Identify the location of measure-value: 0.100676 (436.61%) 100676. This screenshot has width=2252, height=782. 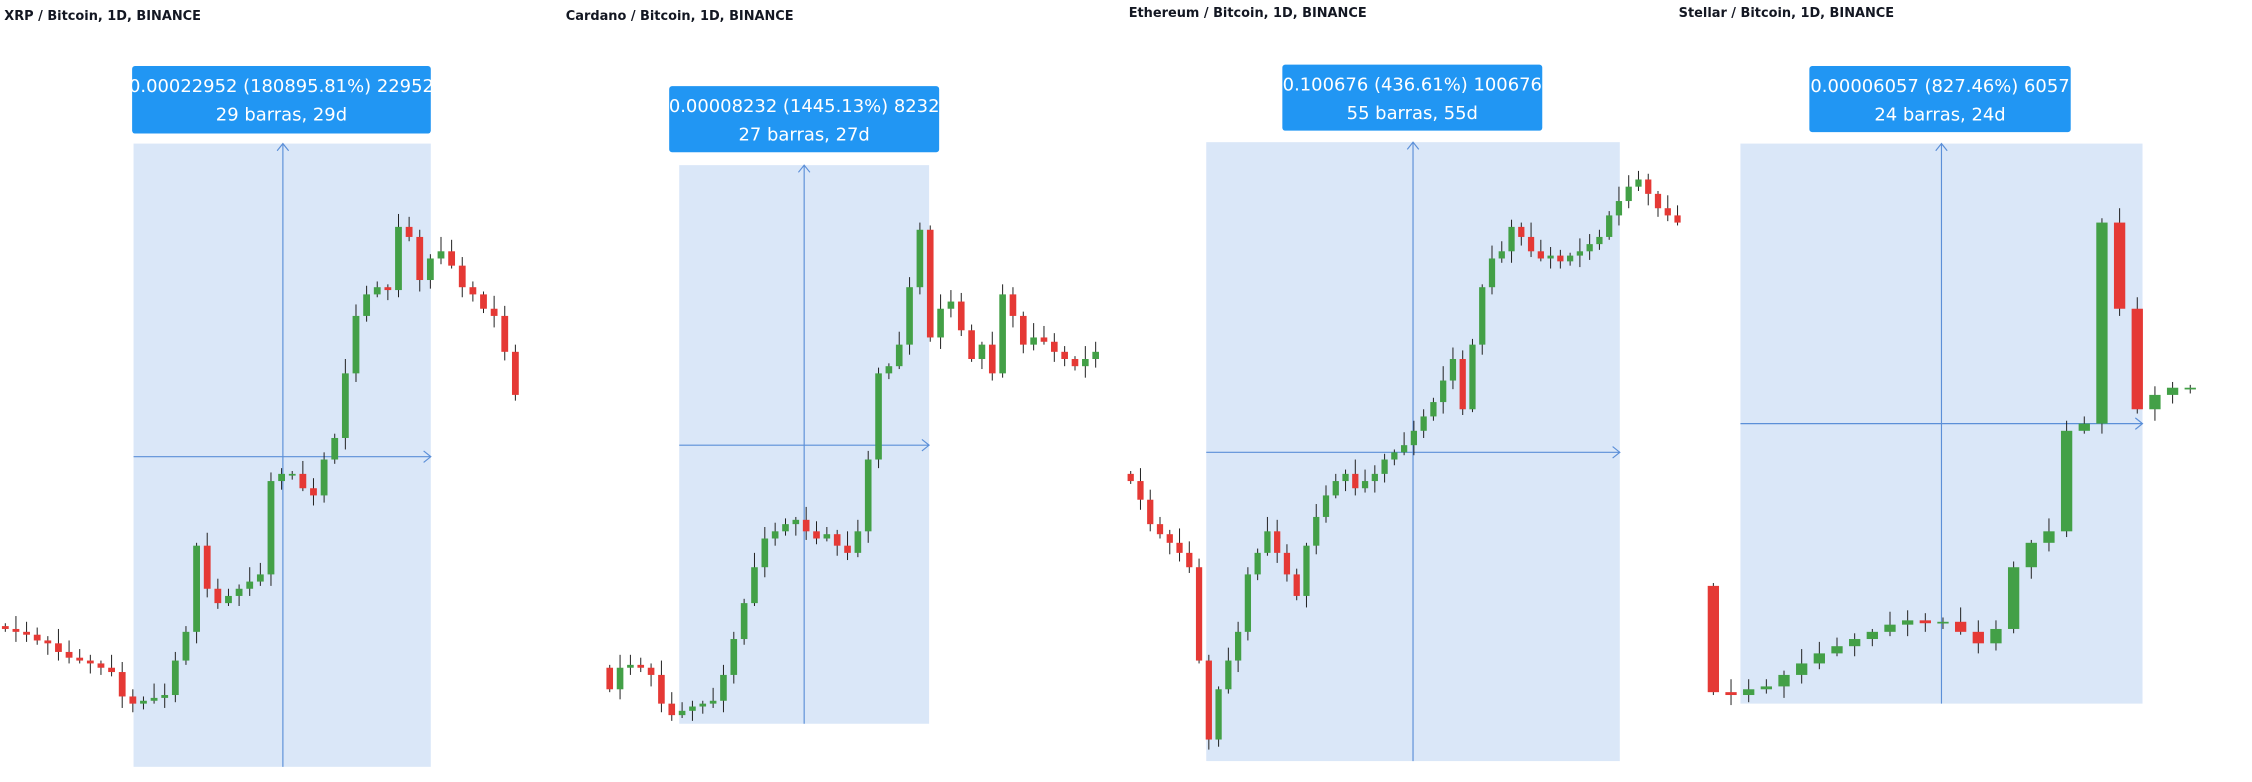
(1412, 84).